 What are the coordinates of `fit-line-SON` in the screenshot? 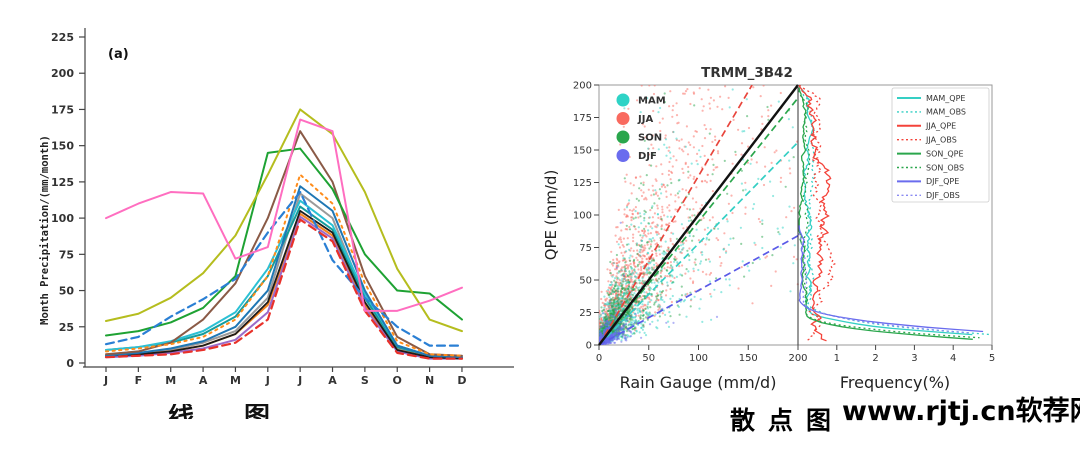 It's located at (699, 221).